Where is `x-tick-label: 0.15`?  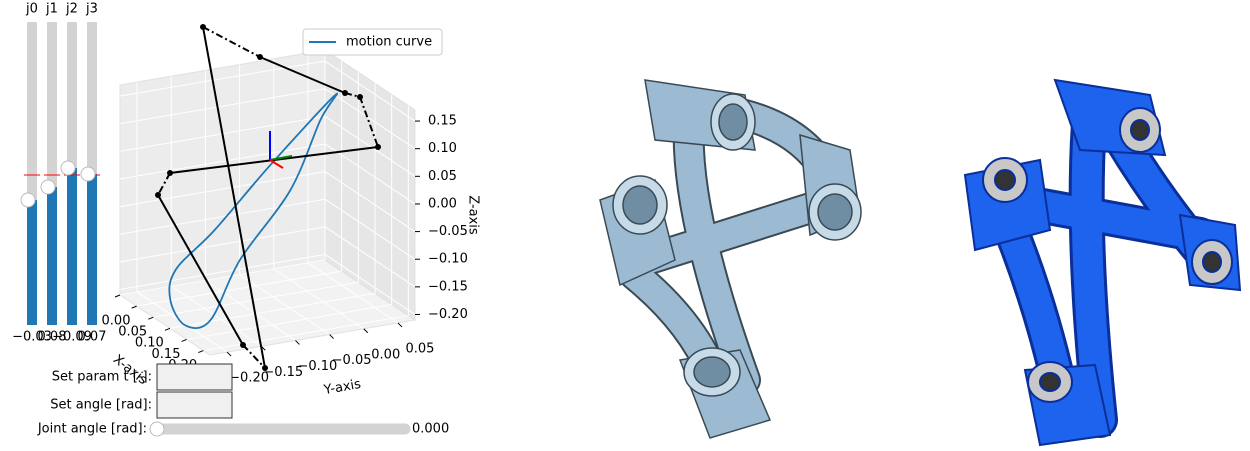 x-tick-label: 0.15 is located at coordinates (166, 354).